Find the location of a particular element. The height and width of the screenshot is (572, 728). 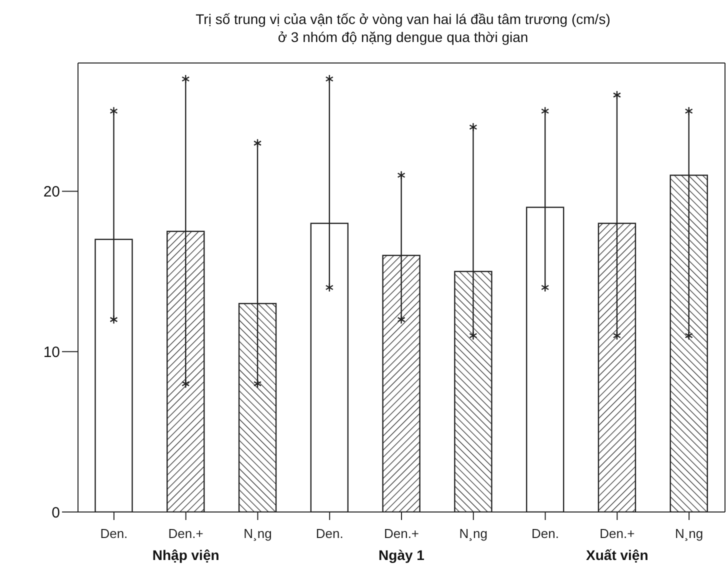

y-tick-label: 0 is located at coordinates (56, 513).